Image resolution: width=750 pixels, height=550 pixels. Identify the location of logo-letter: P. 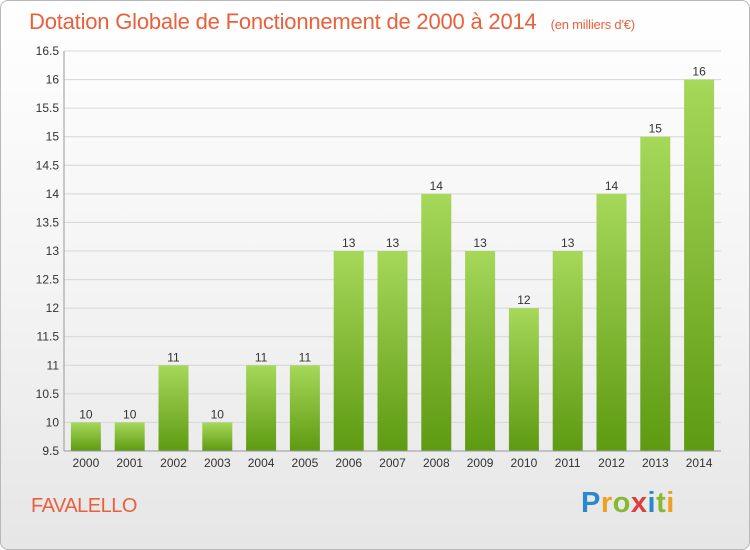
(591, 503).